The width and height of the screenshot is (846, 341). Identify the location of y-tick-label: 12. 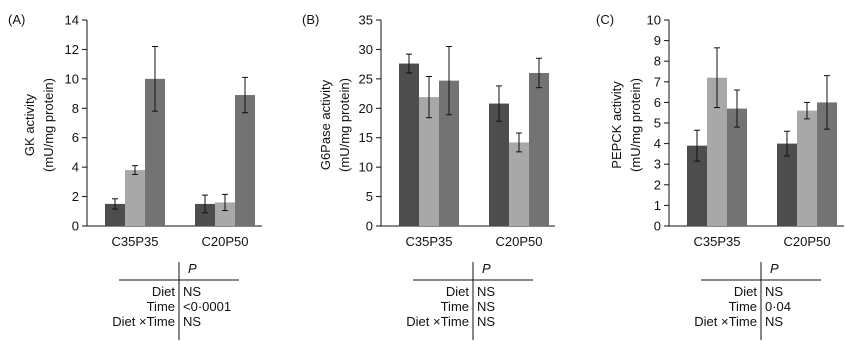
(72, 49).